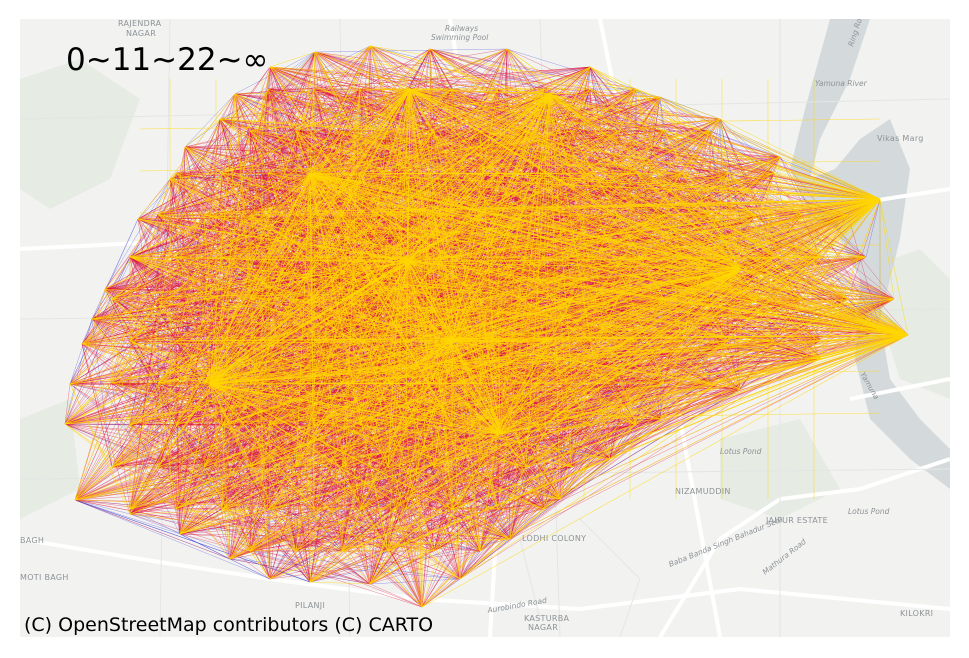 The height and width of the screenshot is (658, 969). Describe the element at coordinates (461, 28) in the screenshot. I see `label-railways: Railways` at that location.